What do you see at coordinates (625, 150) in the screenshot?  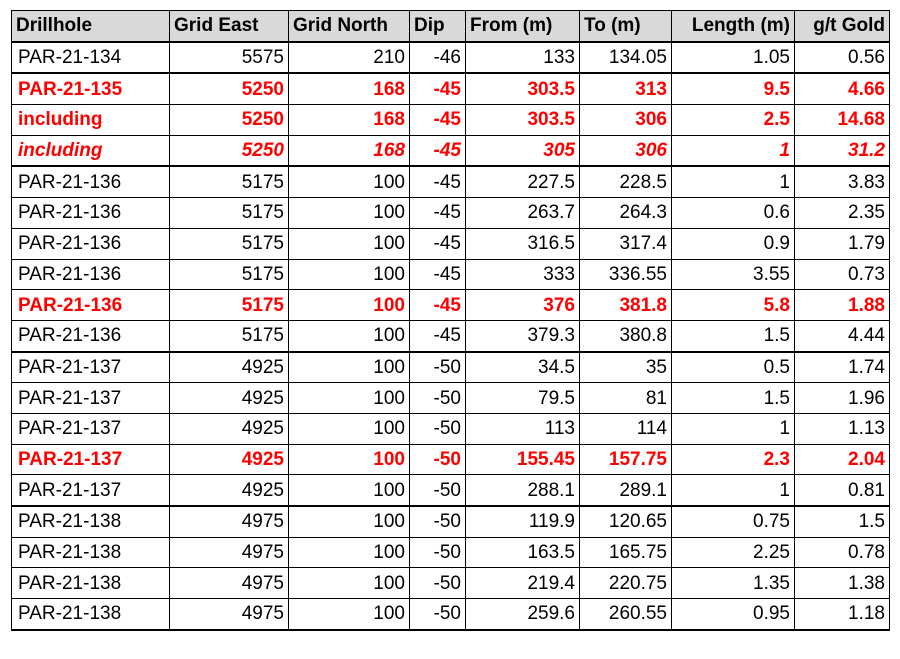 I see `cell-to: 306` at bounding box center [625, 150].